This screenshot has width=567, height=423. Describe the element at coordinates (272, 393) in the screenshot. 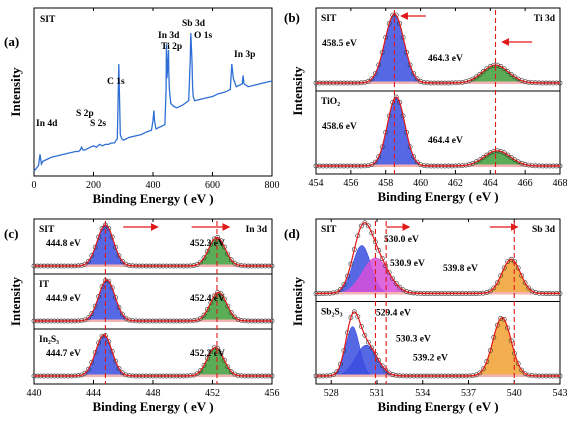

I see `x-tick-label-c: 456` at that location.